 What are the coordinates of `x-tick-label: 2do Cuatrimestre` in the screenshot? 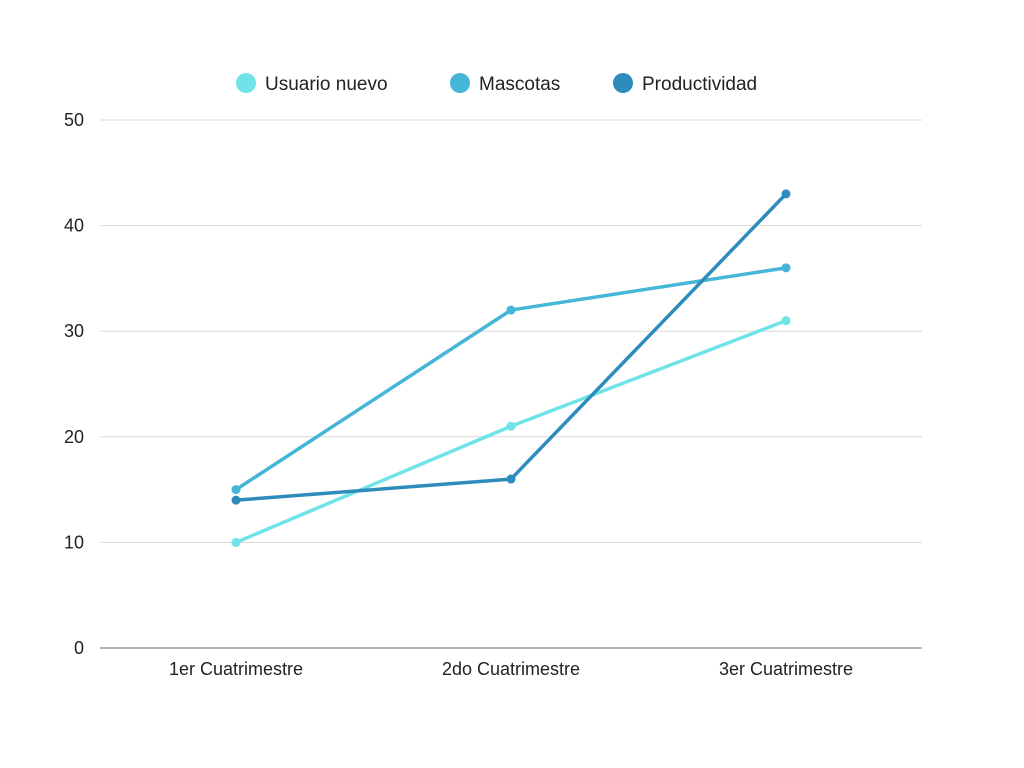 It's located at (511, 669).